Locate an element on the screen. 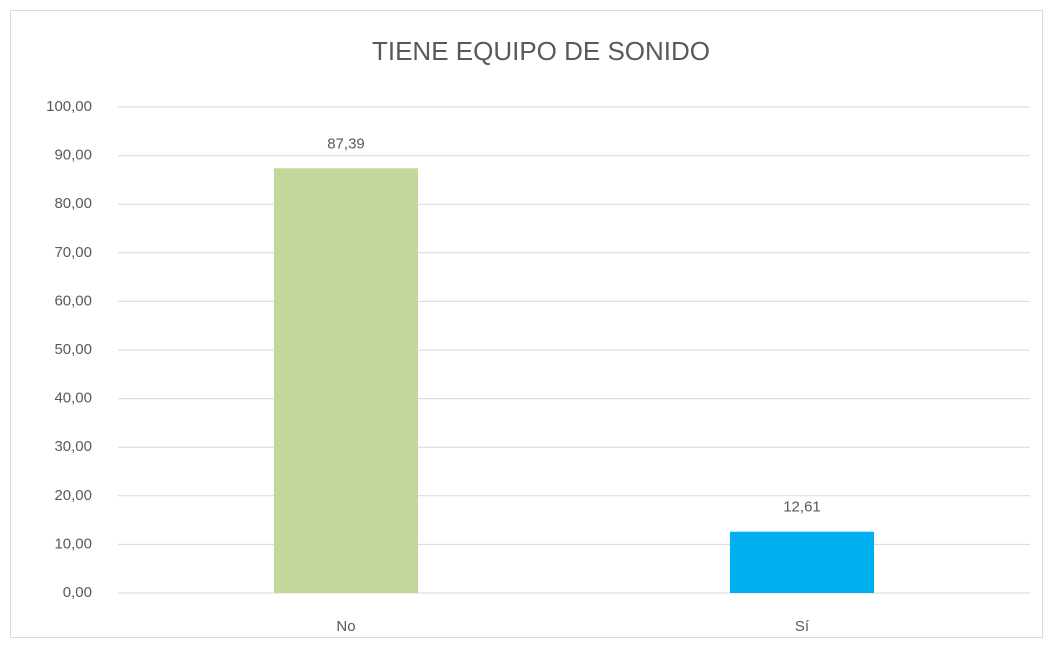 This screenshot has width=1053, height=648. y-tick-label: 70,00 is located at coordinates (73, 252).